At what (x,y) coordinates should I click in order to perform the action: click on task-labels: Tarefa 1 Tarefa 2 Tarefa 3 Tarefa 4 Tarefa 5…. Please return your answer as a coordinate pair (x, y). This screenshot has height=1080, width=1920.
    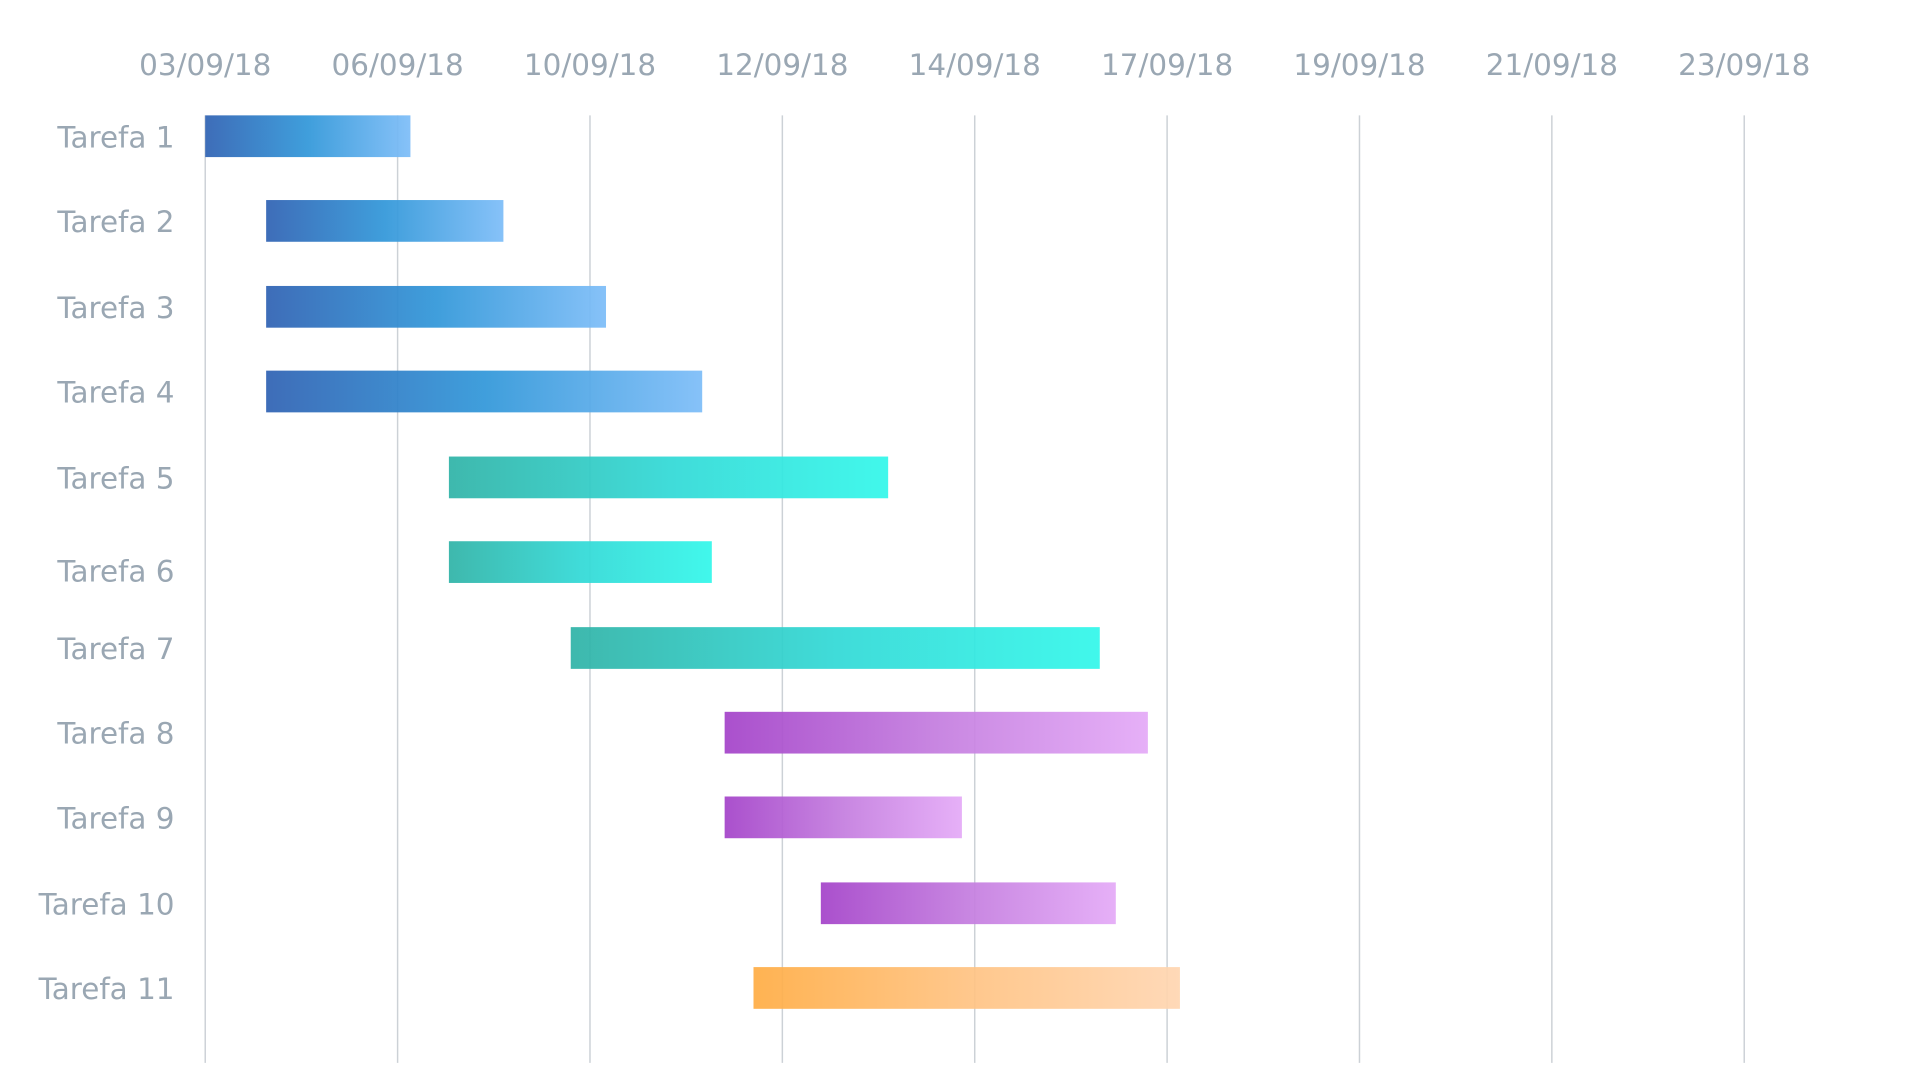
    Looking at the image, I should click on (106, 563).